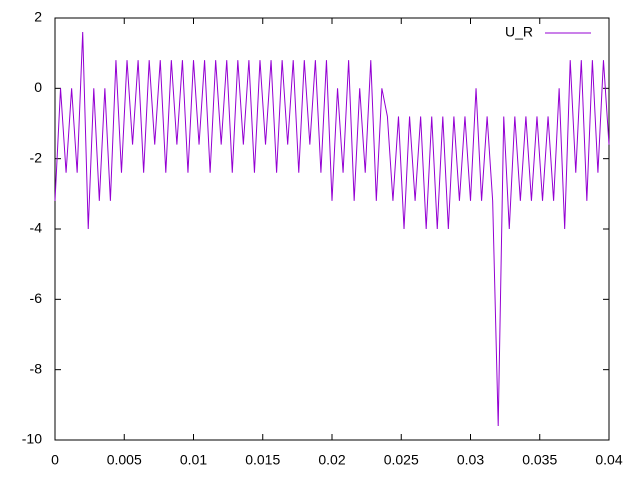 This screenshot has width=640, height=480. What do you see at coordinates (36, 298) in the screenshot?
I see `y-tick-label: -6` at bounding box center [36, 298].